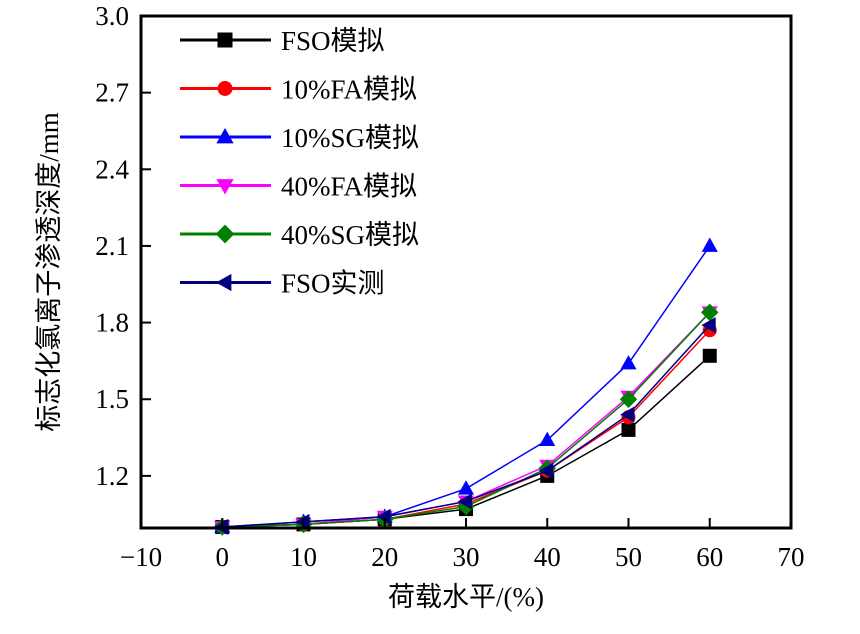 Image resolution: width=860 pixels, height=634 pixels. What do you see at coordinates (350, 138) in the screenshot?
I see `legend-label: 10%SG模拟` at bounding box center [350, 138].